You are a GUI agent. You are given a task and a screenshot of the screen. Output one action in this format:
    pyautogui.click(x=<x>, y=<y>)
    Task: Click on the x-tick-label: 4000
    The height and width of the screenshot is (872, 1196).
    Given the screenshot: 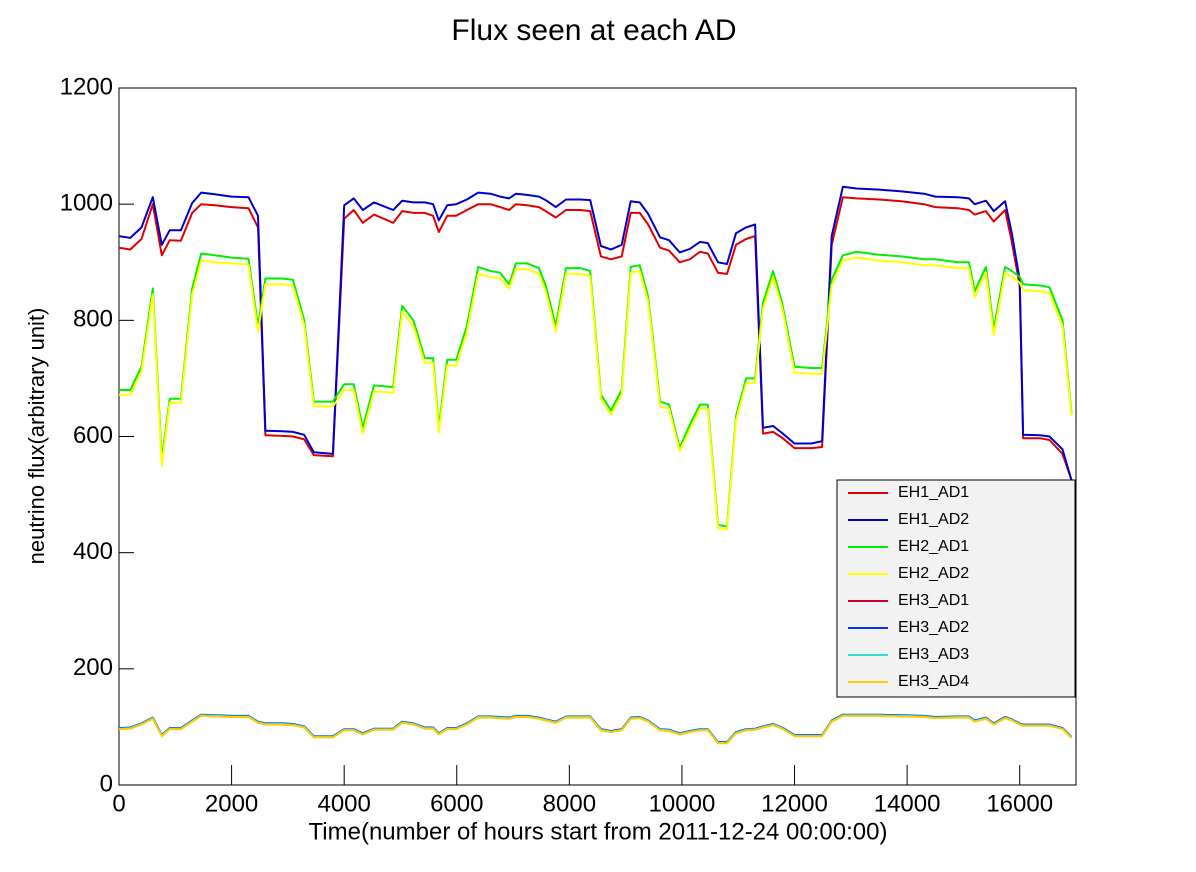 What is the action you would take?
    pyautogui.click(x=343, y=803)
    